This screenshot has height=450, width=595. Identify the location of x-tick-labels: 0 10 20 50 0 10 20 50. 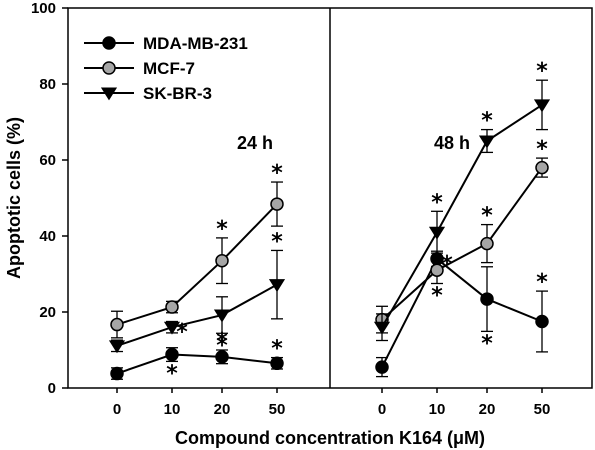
(332, 409).